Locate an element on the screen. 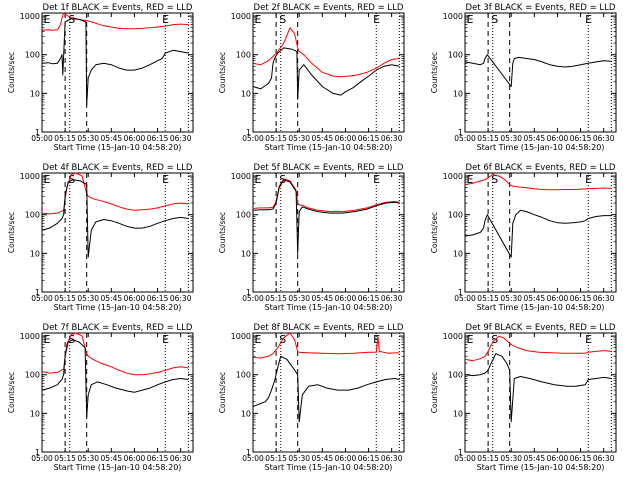 Image resolution: width=640 pixels, height=480 pixels. panel-title: Det 6f BLACK = Events, RED = LLD is located at coordinates (541, 168).